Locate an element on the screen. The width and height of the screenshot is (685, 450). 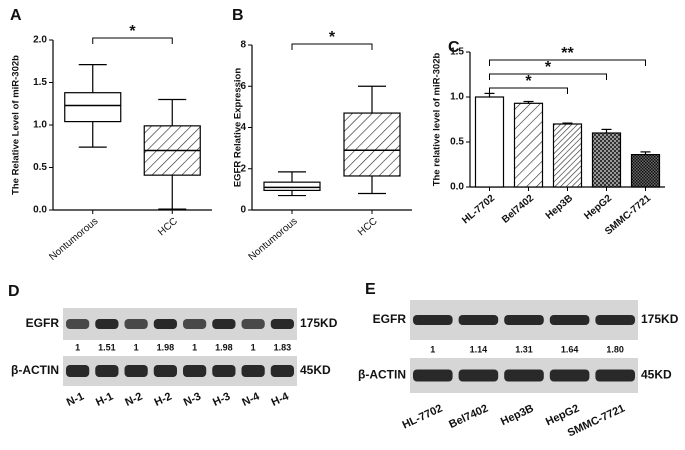
y-axis-label: The relative level of miR-302b is located at coordinates (437, 120).